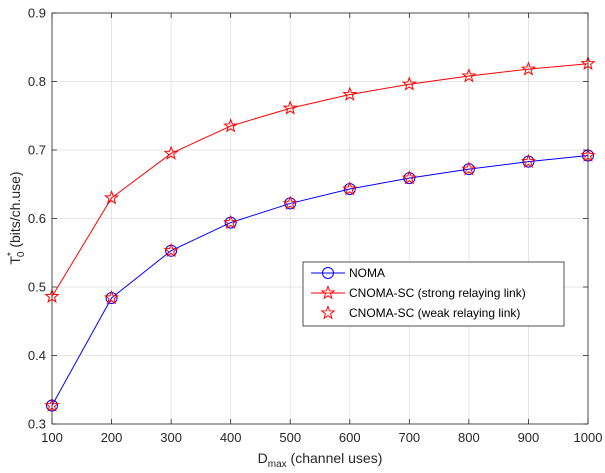 This screenshot has height=473, width=605. I want to click on x-tick-label: 300, so click(171, 437).